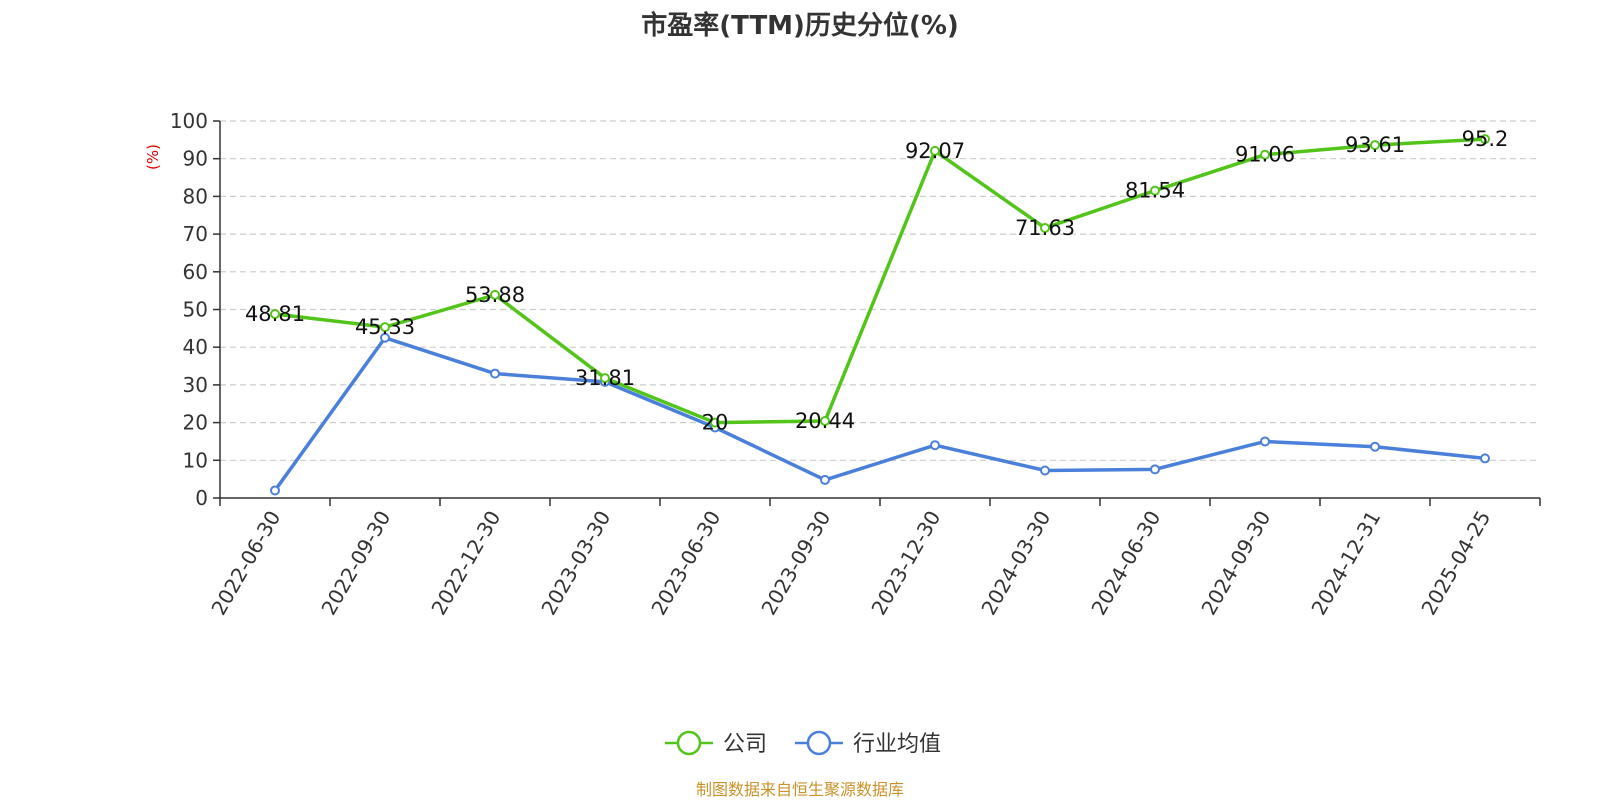 This screenshot has height=800, width=1600. Describe the element at coordinates (1235, 563) in the screenshot. I see `x-tick-label: 2024-09-30` at that location.